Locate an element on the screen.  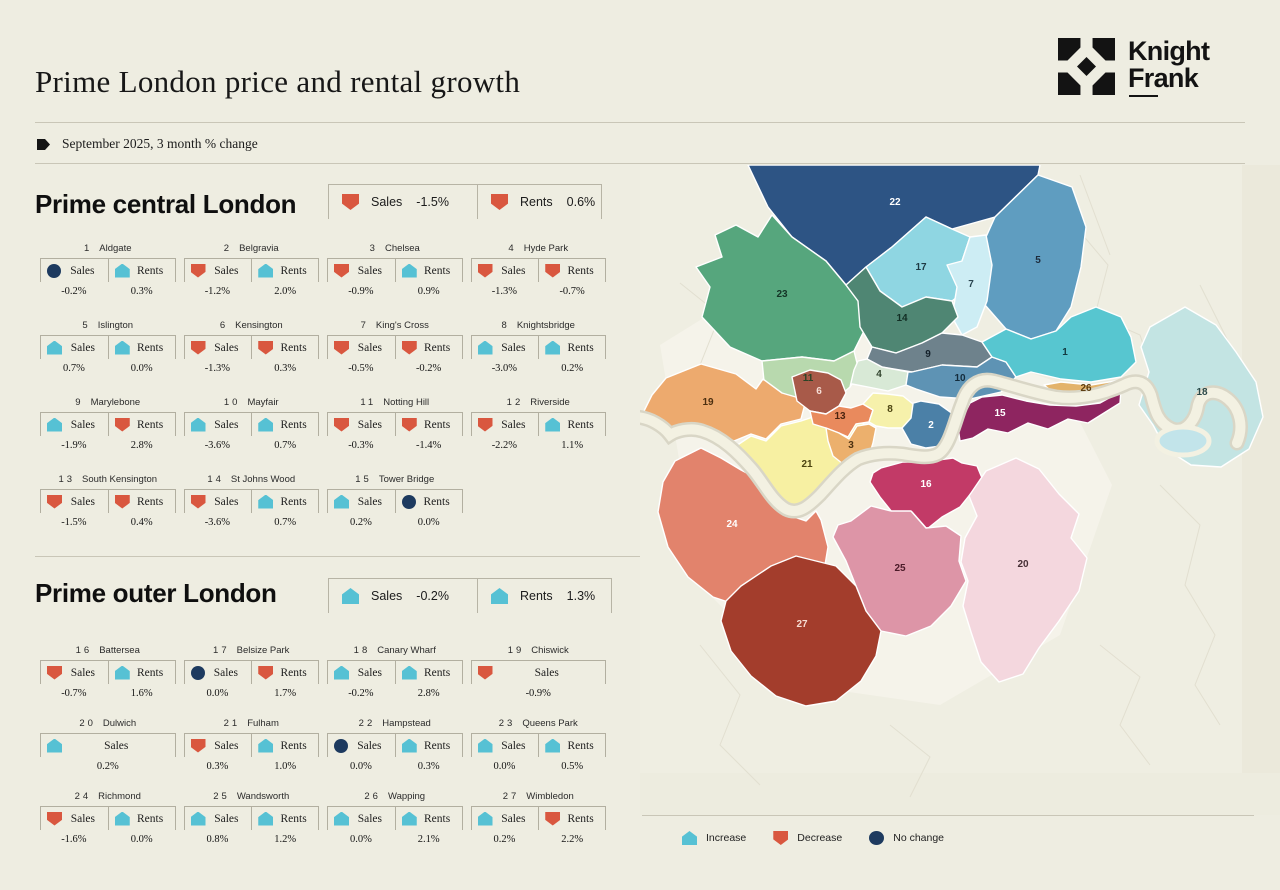
area-values-row: -0.9% 0.9% is located at coordinates (395, 289).